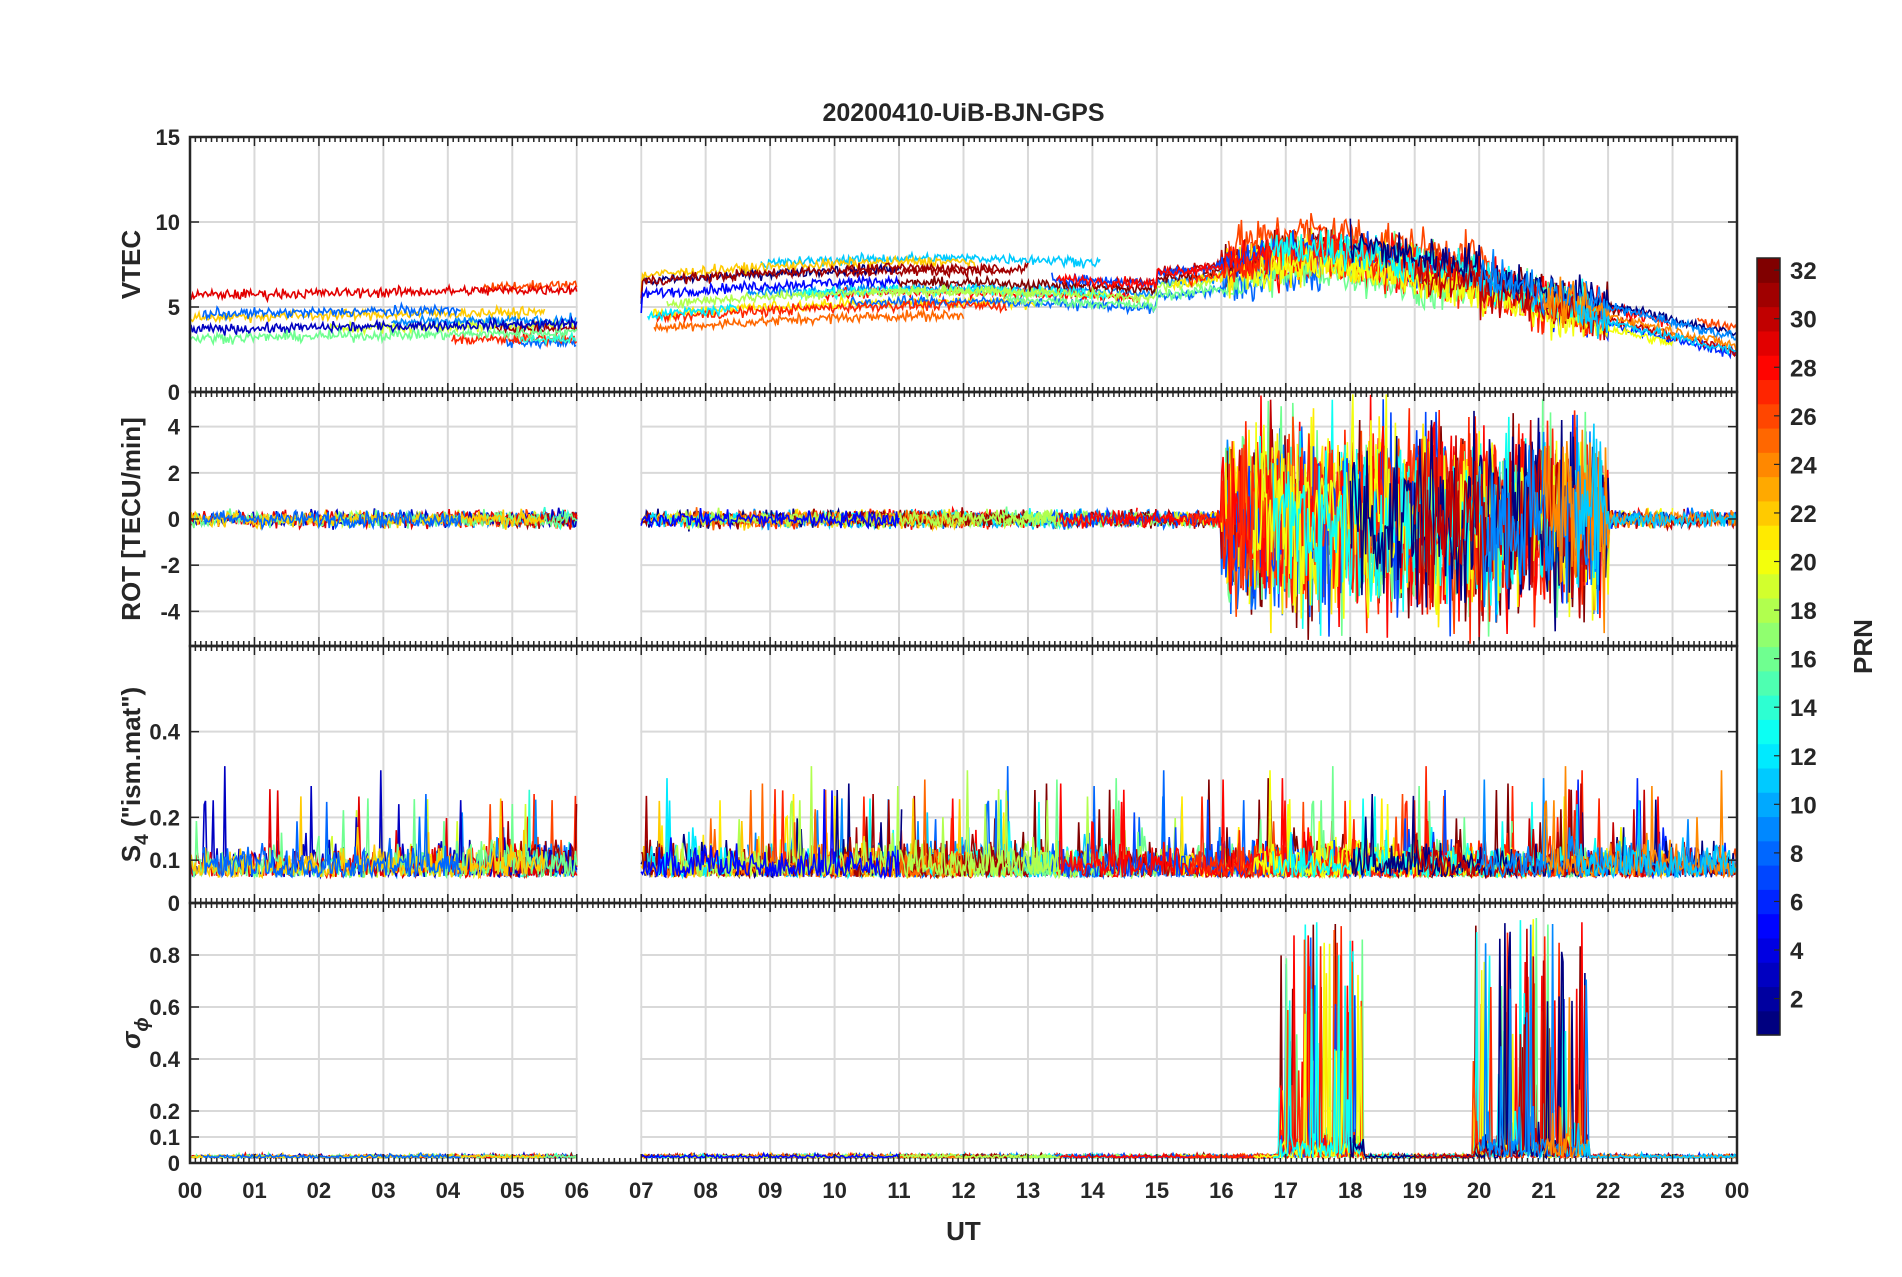 The image size is (1902, 1277). What do you see at coordinates (164, 1137) in the screenshot?
I see `y-tick-label: 0.1` at bounding box center [164, 1137].